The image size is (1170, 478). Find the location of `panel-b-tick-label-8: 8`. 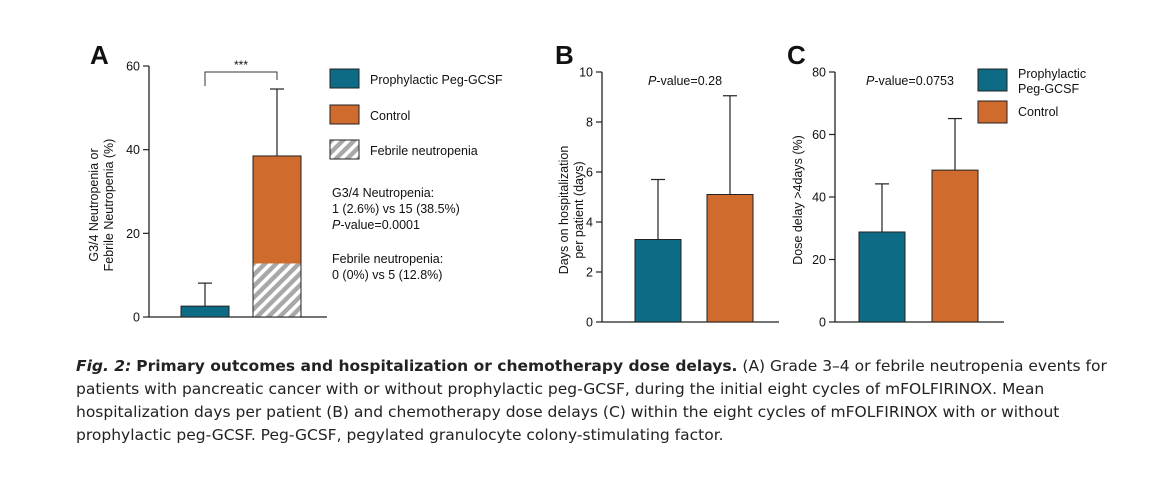

panel-b-tick-label-8: 8 is located at coordinates (589, 123).